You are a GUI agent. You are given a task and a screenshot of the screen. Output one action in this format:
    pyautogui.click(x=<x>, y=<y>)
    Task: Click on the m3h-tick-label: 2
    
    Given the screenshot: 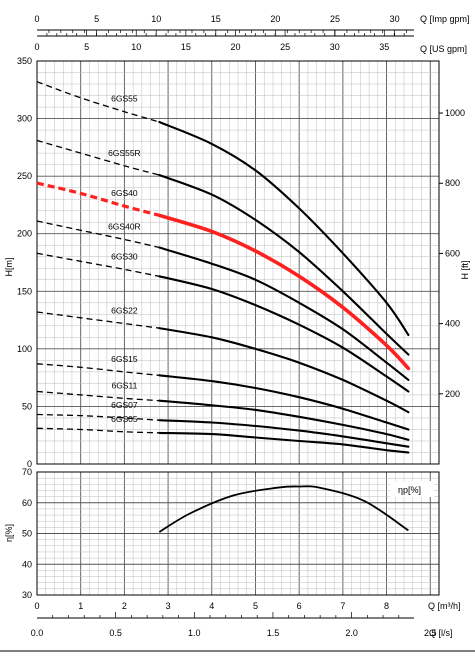 What is the action you would take?
    pyautogui.click(x=124, y=606)
    